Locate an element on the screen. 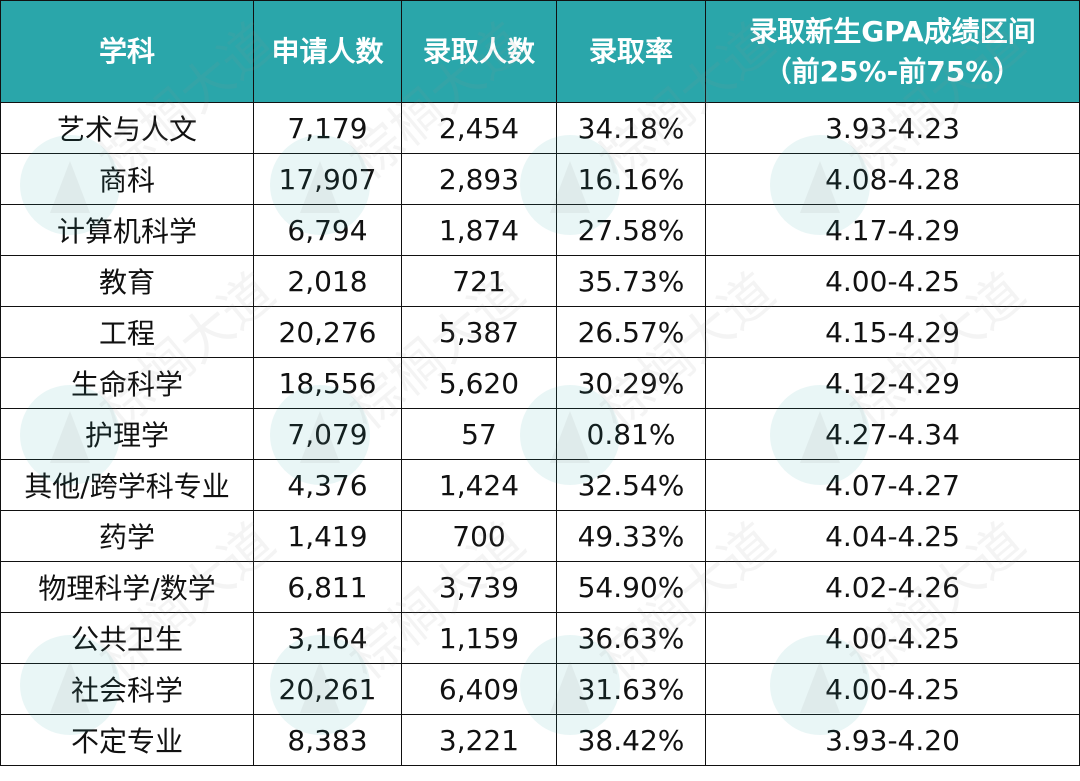  header-row: 学科 申请人数 录取人数 录取率 录取新生GPA成绩区间 （前25%-前75%） is located at coordinates (540, 51).